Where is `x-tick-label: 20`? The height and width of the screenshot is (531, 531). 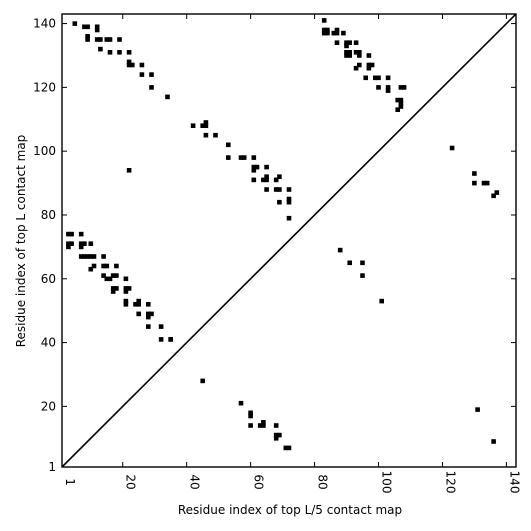
x-tick-label: 20 is located at coordinates (131, 481).